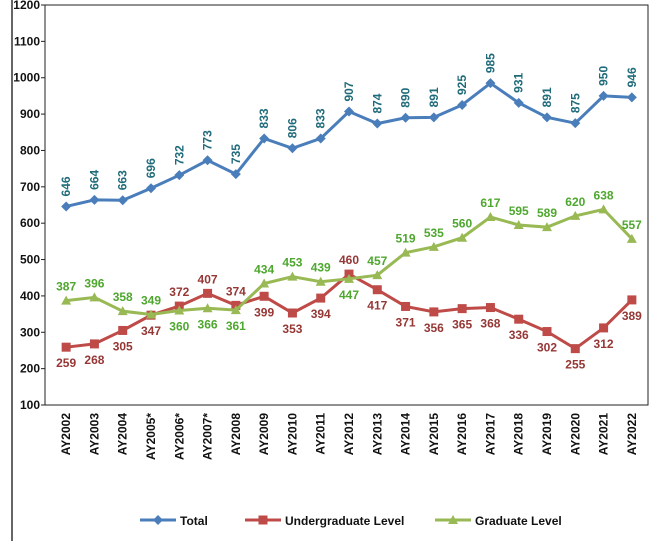 This screenshot has height=546, width=660. What do you see at coordinates (632, 225) in the screenshot?
I see `data-label: 557` at bounding box center [632, 225].